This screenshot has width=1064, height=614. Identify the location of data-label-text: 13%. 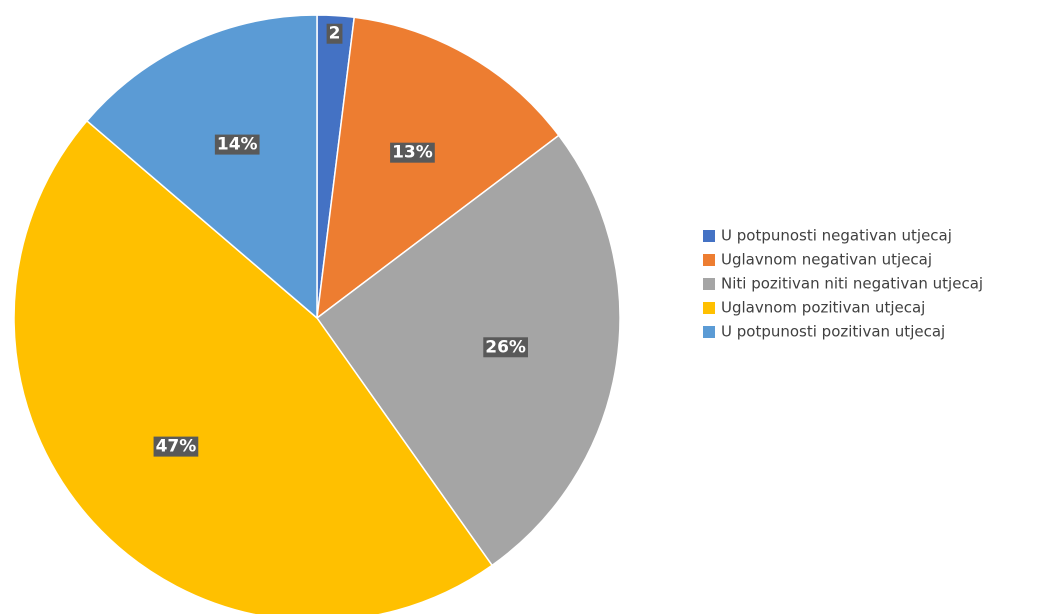
(412, 153).